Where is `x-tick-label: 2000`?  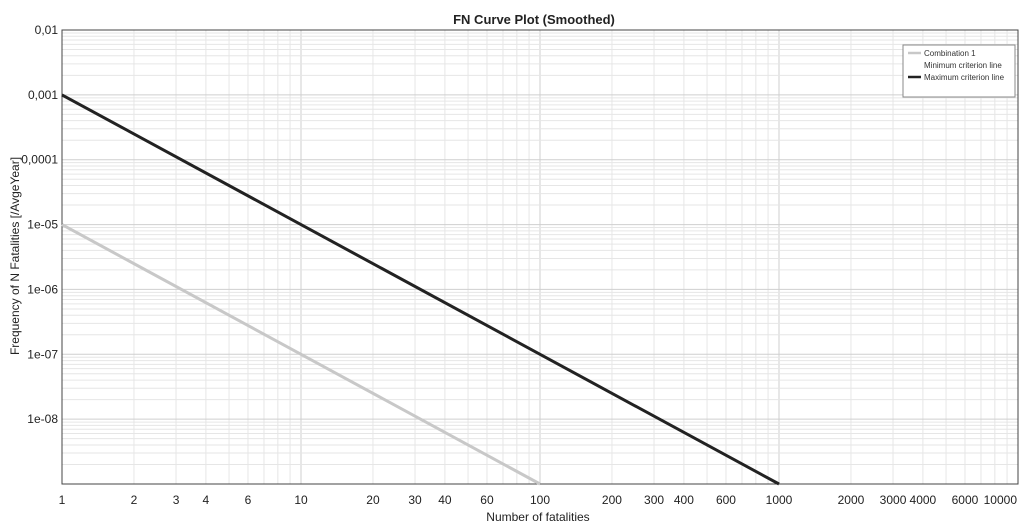
x-tick-label: 2000 is located at coordinates (851, 500).